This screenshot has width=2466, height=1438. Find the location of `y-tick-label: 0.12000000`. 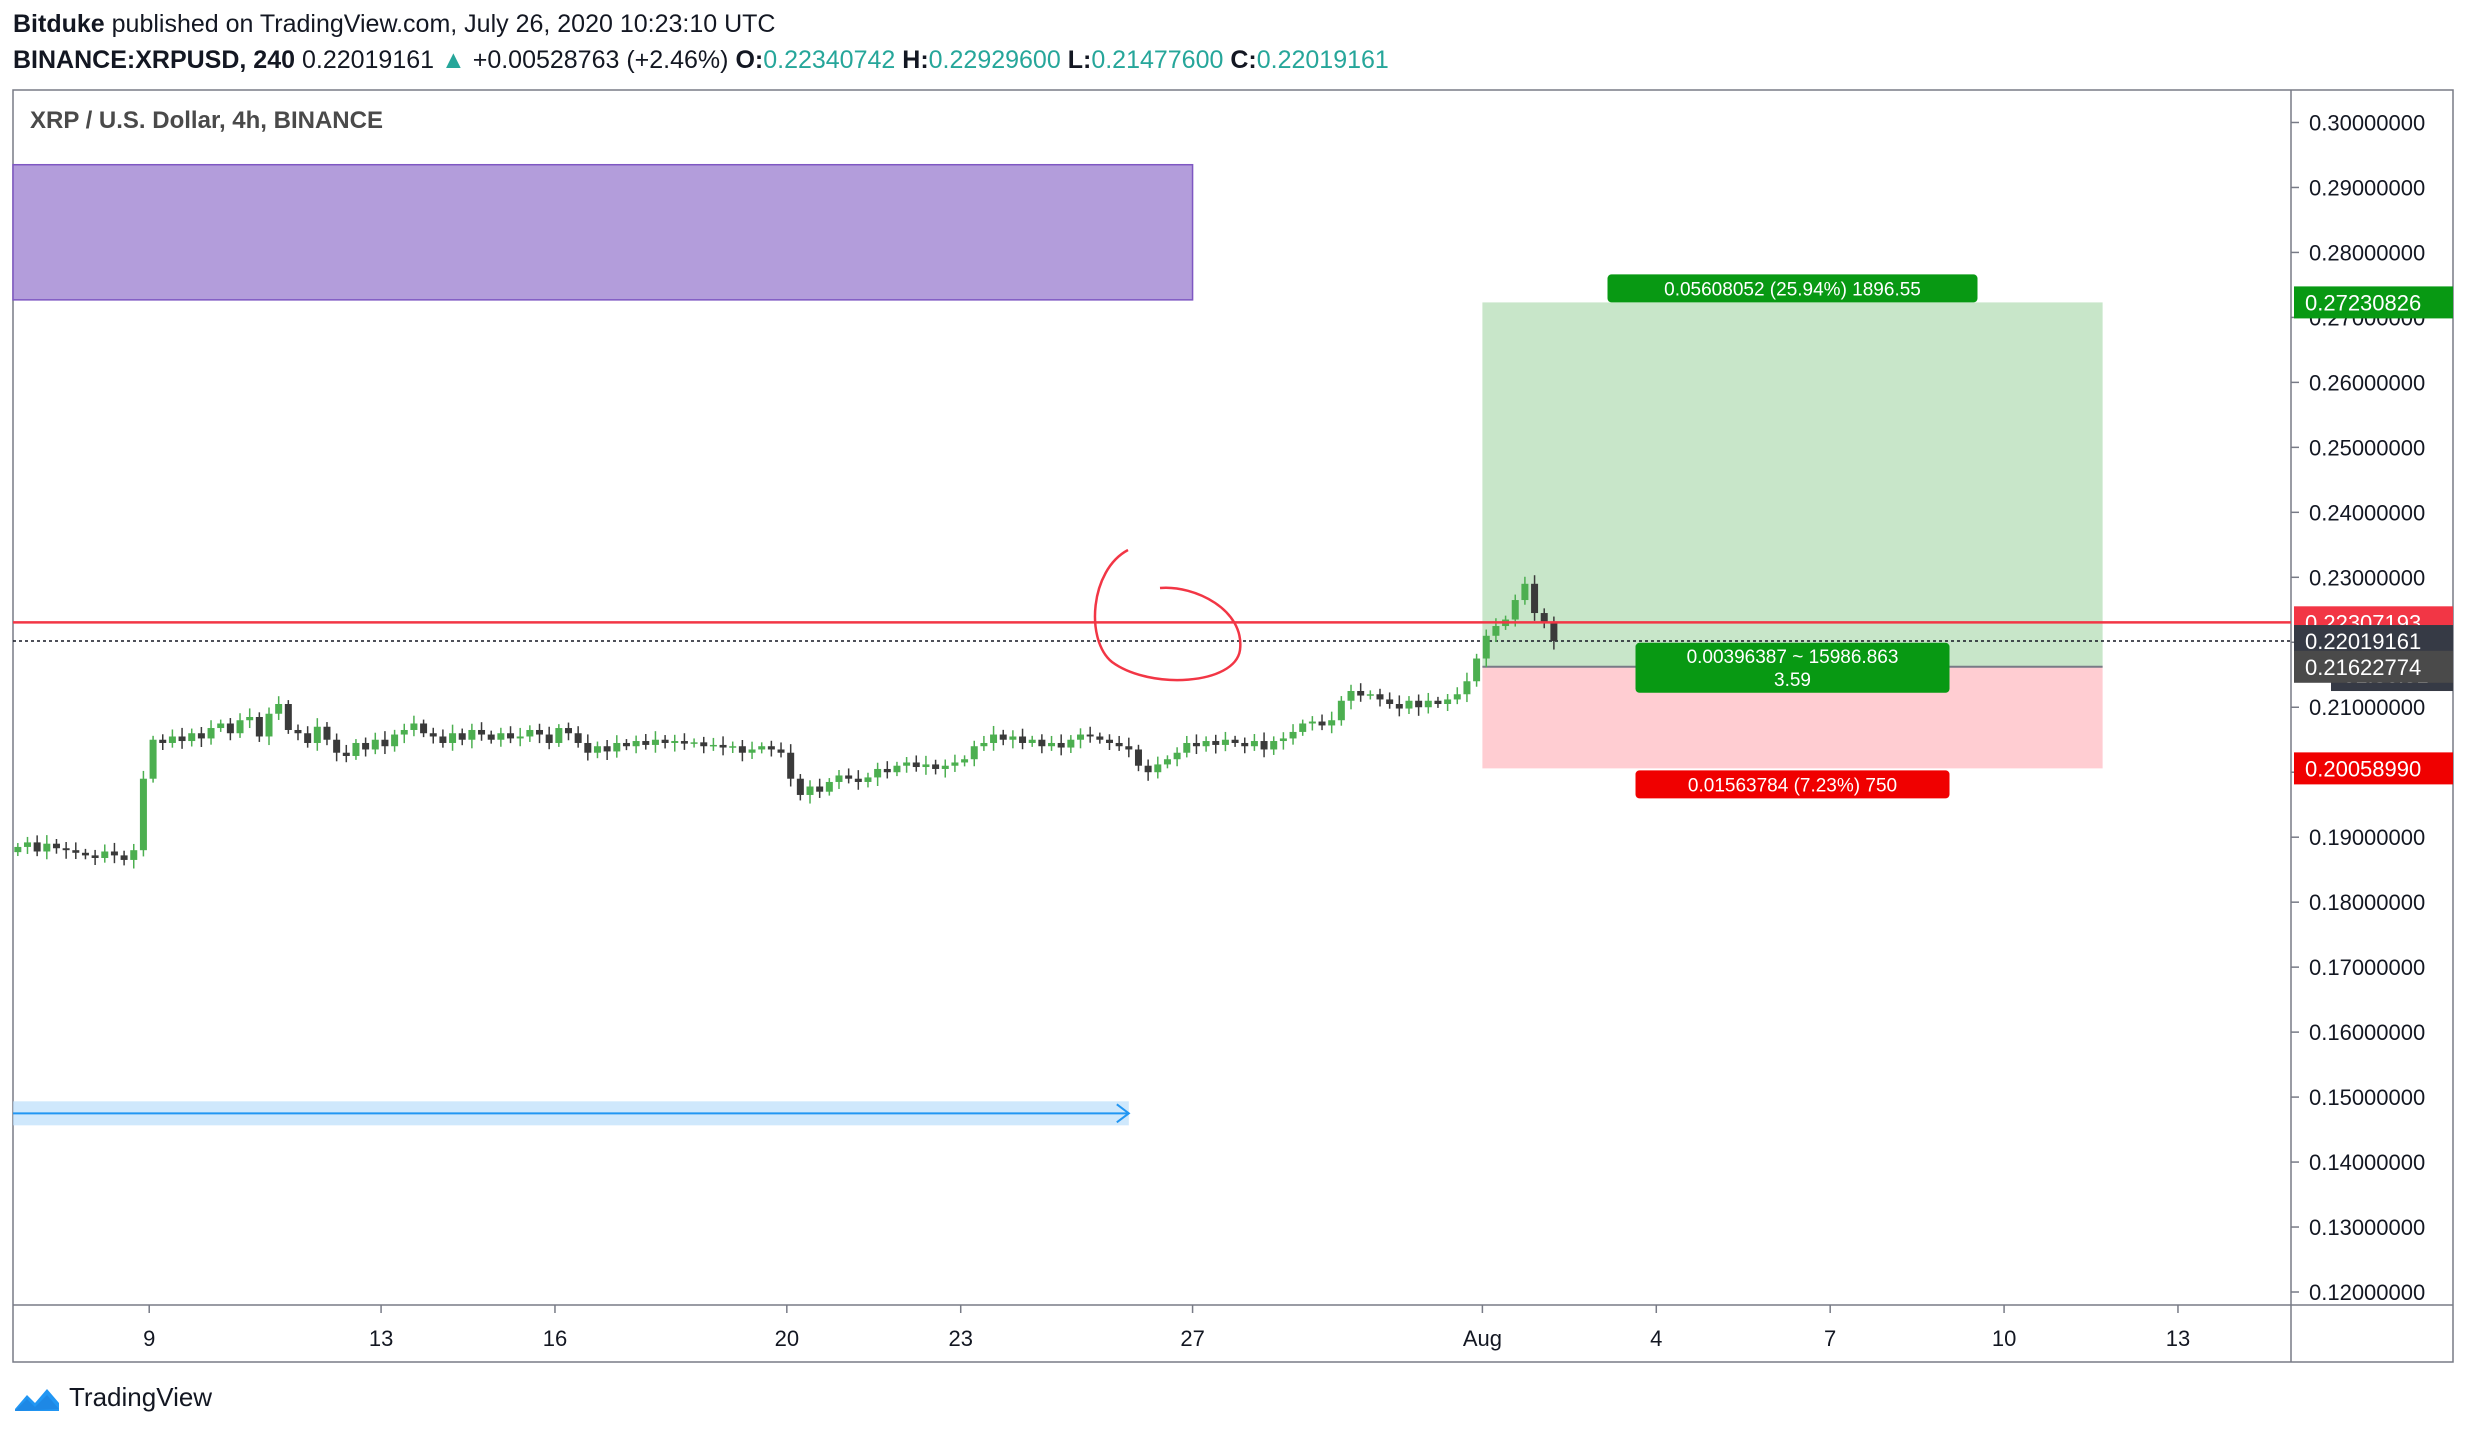

y-tick-label: 0.12000000 is located at coordinates (2367, 1292).